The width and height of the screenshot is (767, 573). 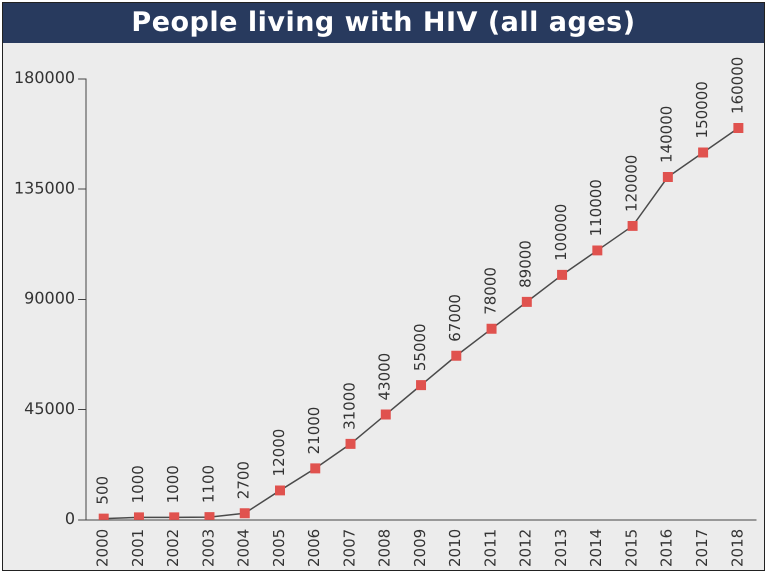 What do you see at coordinates (490, 291) in the screenshot?
I see `data-label: 78000` at bounding box center [490, 291].